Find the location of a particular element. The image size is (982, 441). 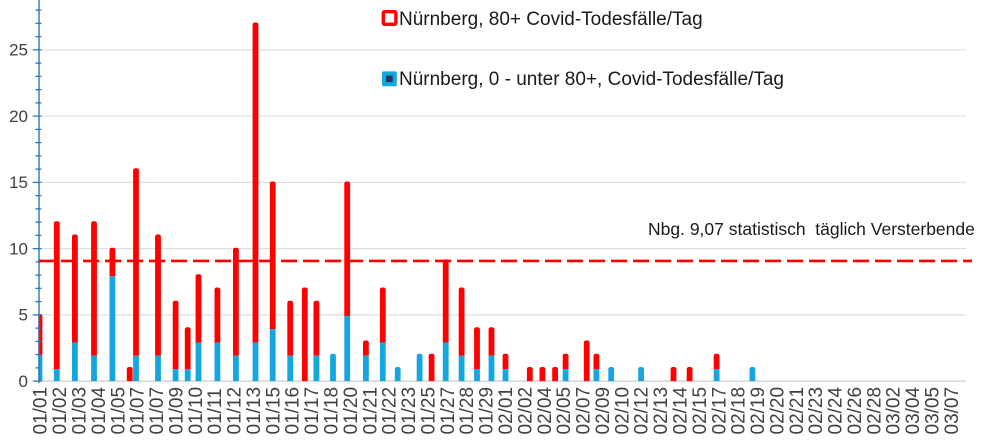

svg-text: 02/24 is located at coordinates (836, 411).